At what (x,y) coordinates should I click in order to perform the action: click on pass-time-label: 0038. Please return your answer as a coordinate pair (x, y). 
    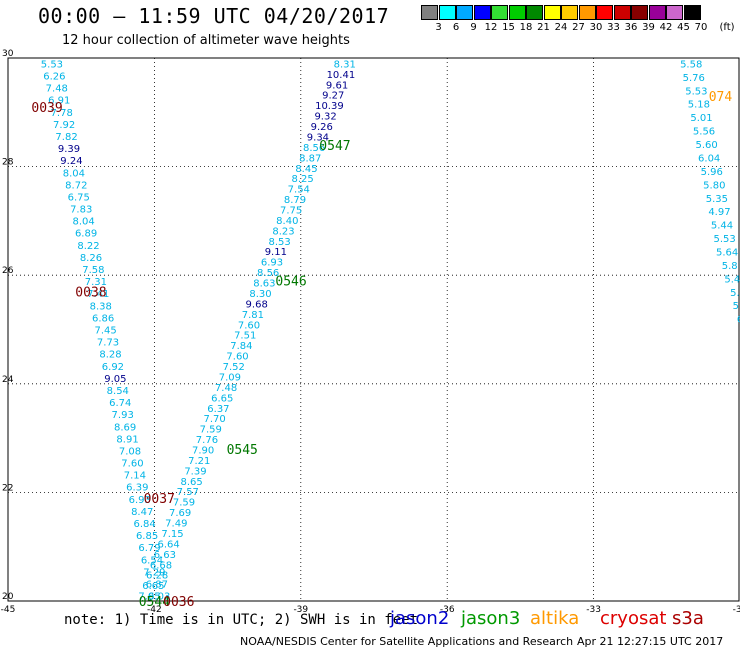
    Looking at the image, I should click on (90, 292).